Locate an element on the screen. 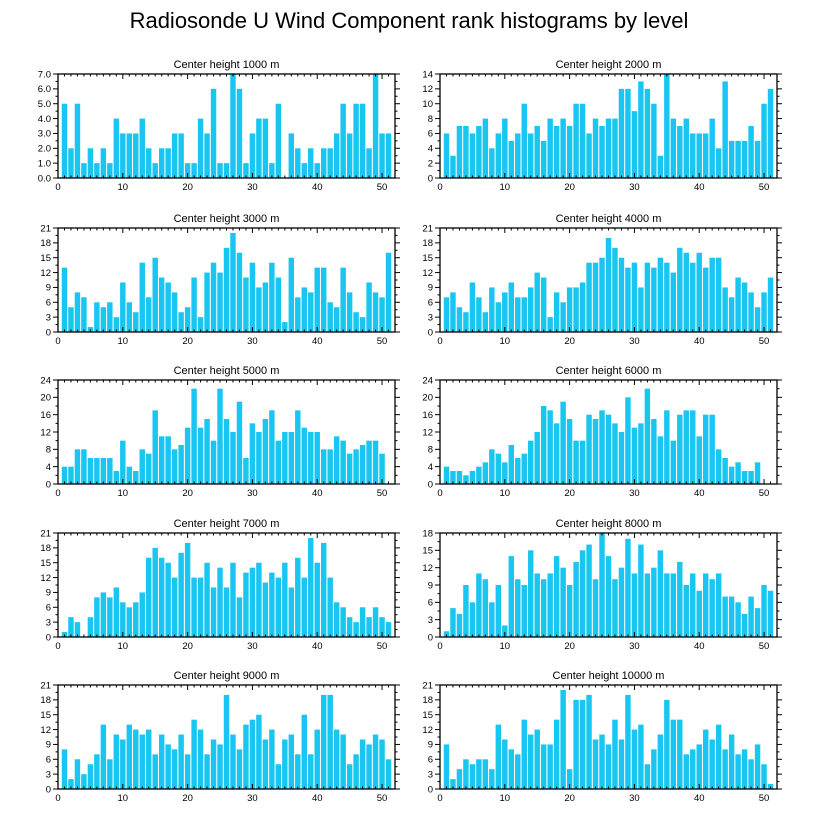 Image resolution: width=818 pixels, height=824 pixels. y-tick-label: 2.0 is located at coordinates (44, 149).